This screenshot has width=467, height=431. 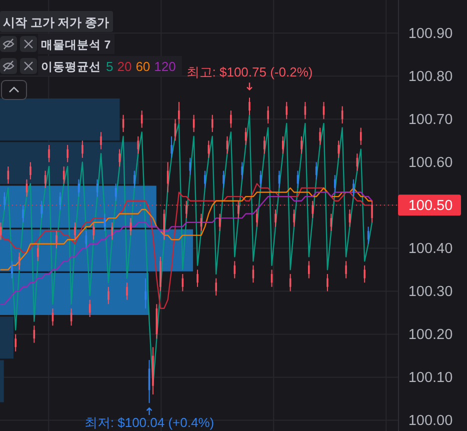 What do you see at coordinates (430, 34) in the screenshot?
I see `y-tick-label: 100.90` at bounding box center [430, 34].